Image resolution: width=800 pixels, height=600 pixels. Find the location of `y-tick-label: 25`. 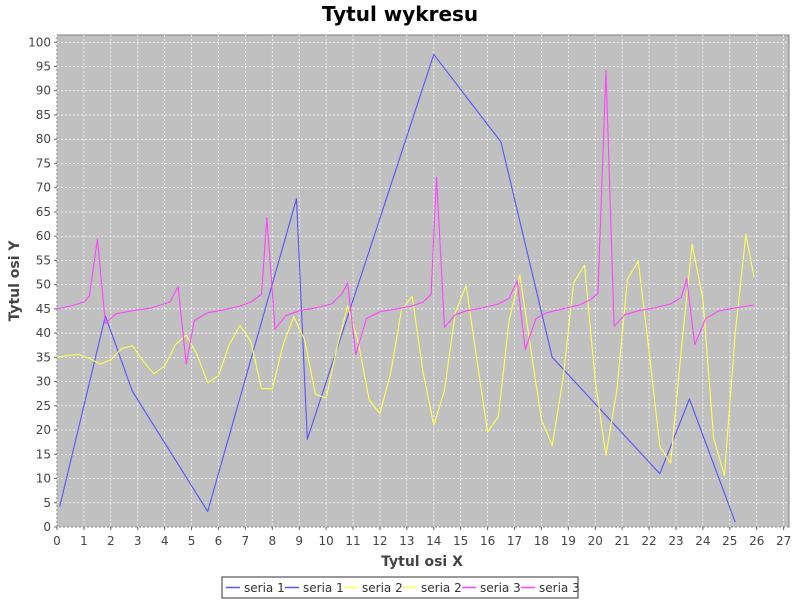

y-tick-label: 25 is located at coordinates (43, 406).